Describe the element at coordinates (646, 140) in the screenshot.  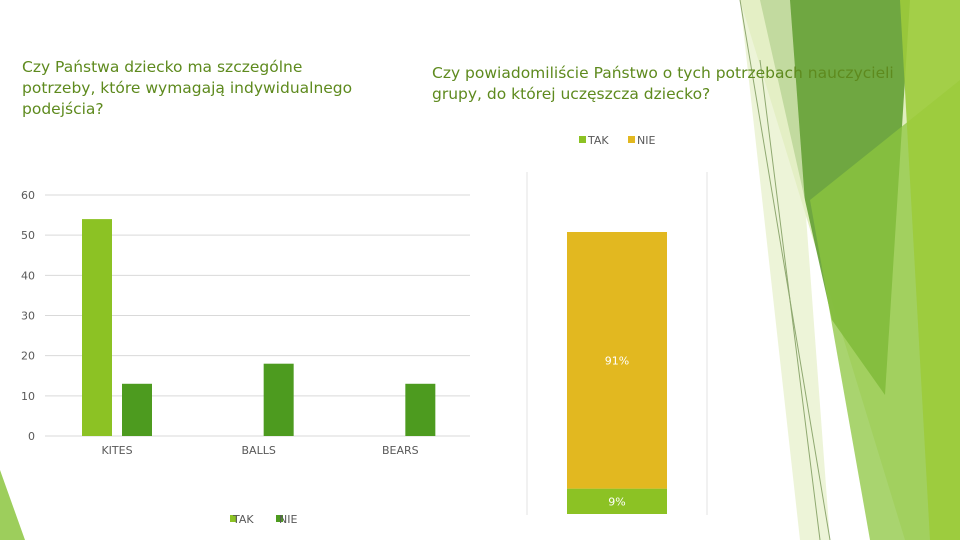
I see `legend-label-nie-2: NIE` at that location.